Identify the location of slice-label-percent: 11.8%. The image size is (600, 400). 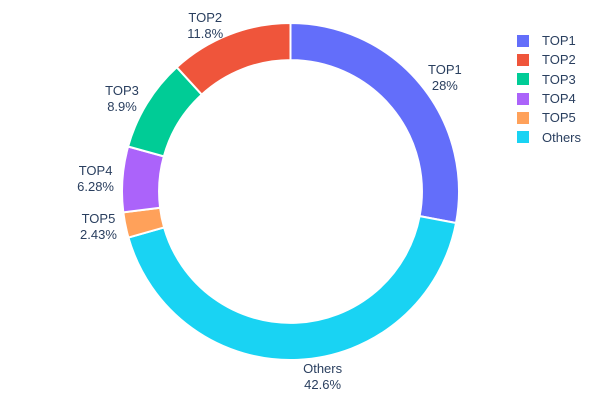
(205, 33).